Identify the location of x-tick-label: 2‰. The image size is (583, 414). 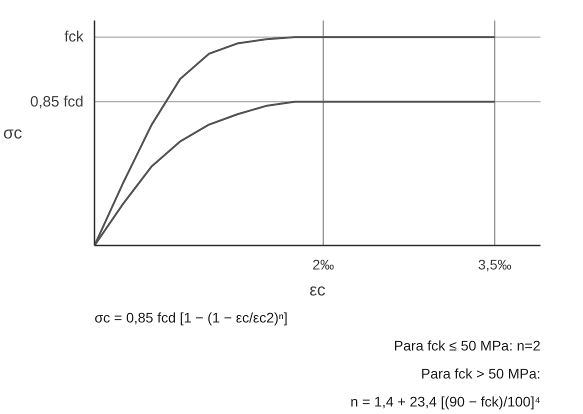
(323, 264).